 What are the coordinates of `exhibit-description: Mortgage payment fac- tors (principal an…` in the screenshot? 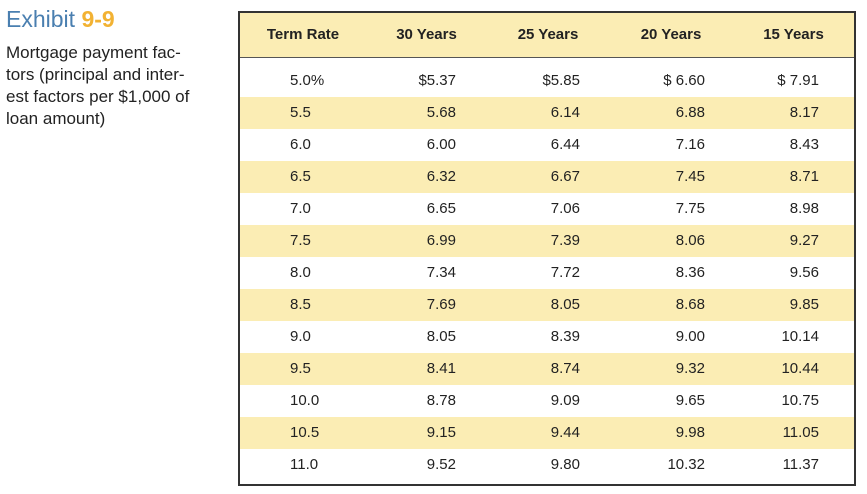 It's located at (98, 85).